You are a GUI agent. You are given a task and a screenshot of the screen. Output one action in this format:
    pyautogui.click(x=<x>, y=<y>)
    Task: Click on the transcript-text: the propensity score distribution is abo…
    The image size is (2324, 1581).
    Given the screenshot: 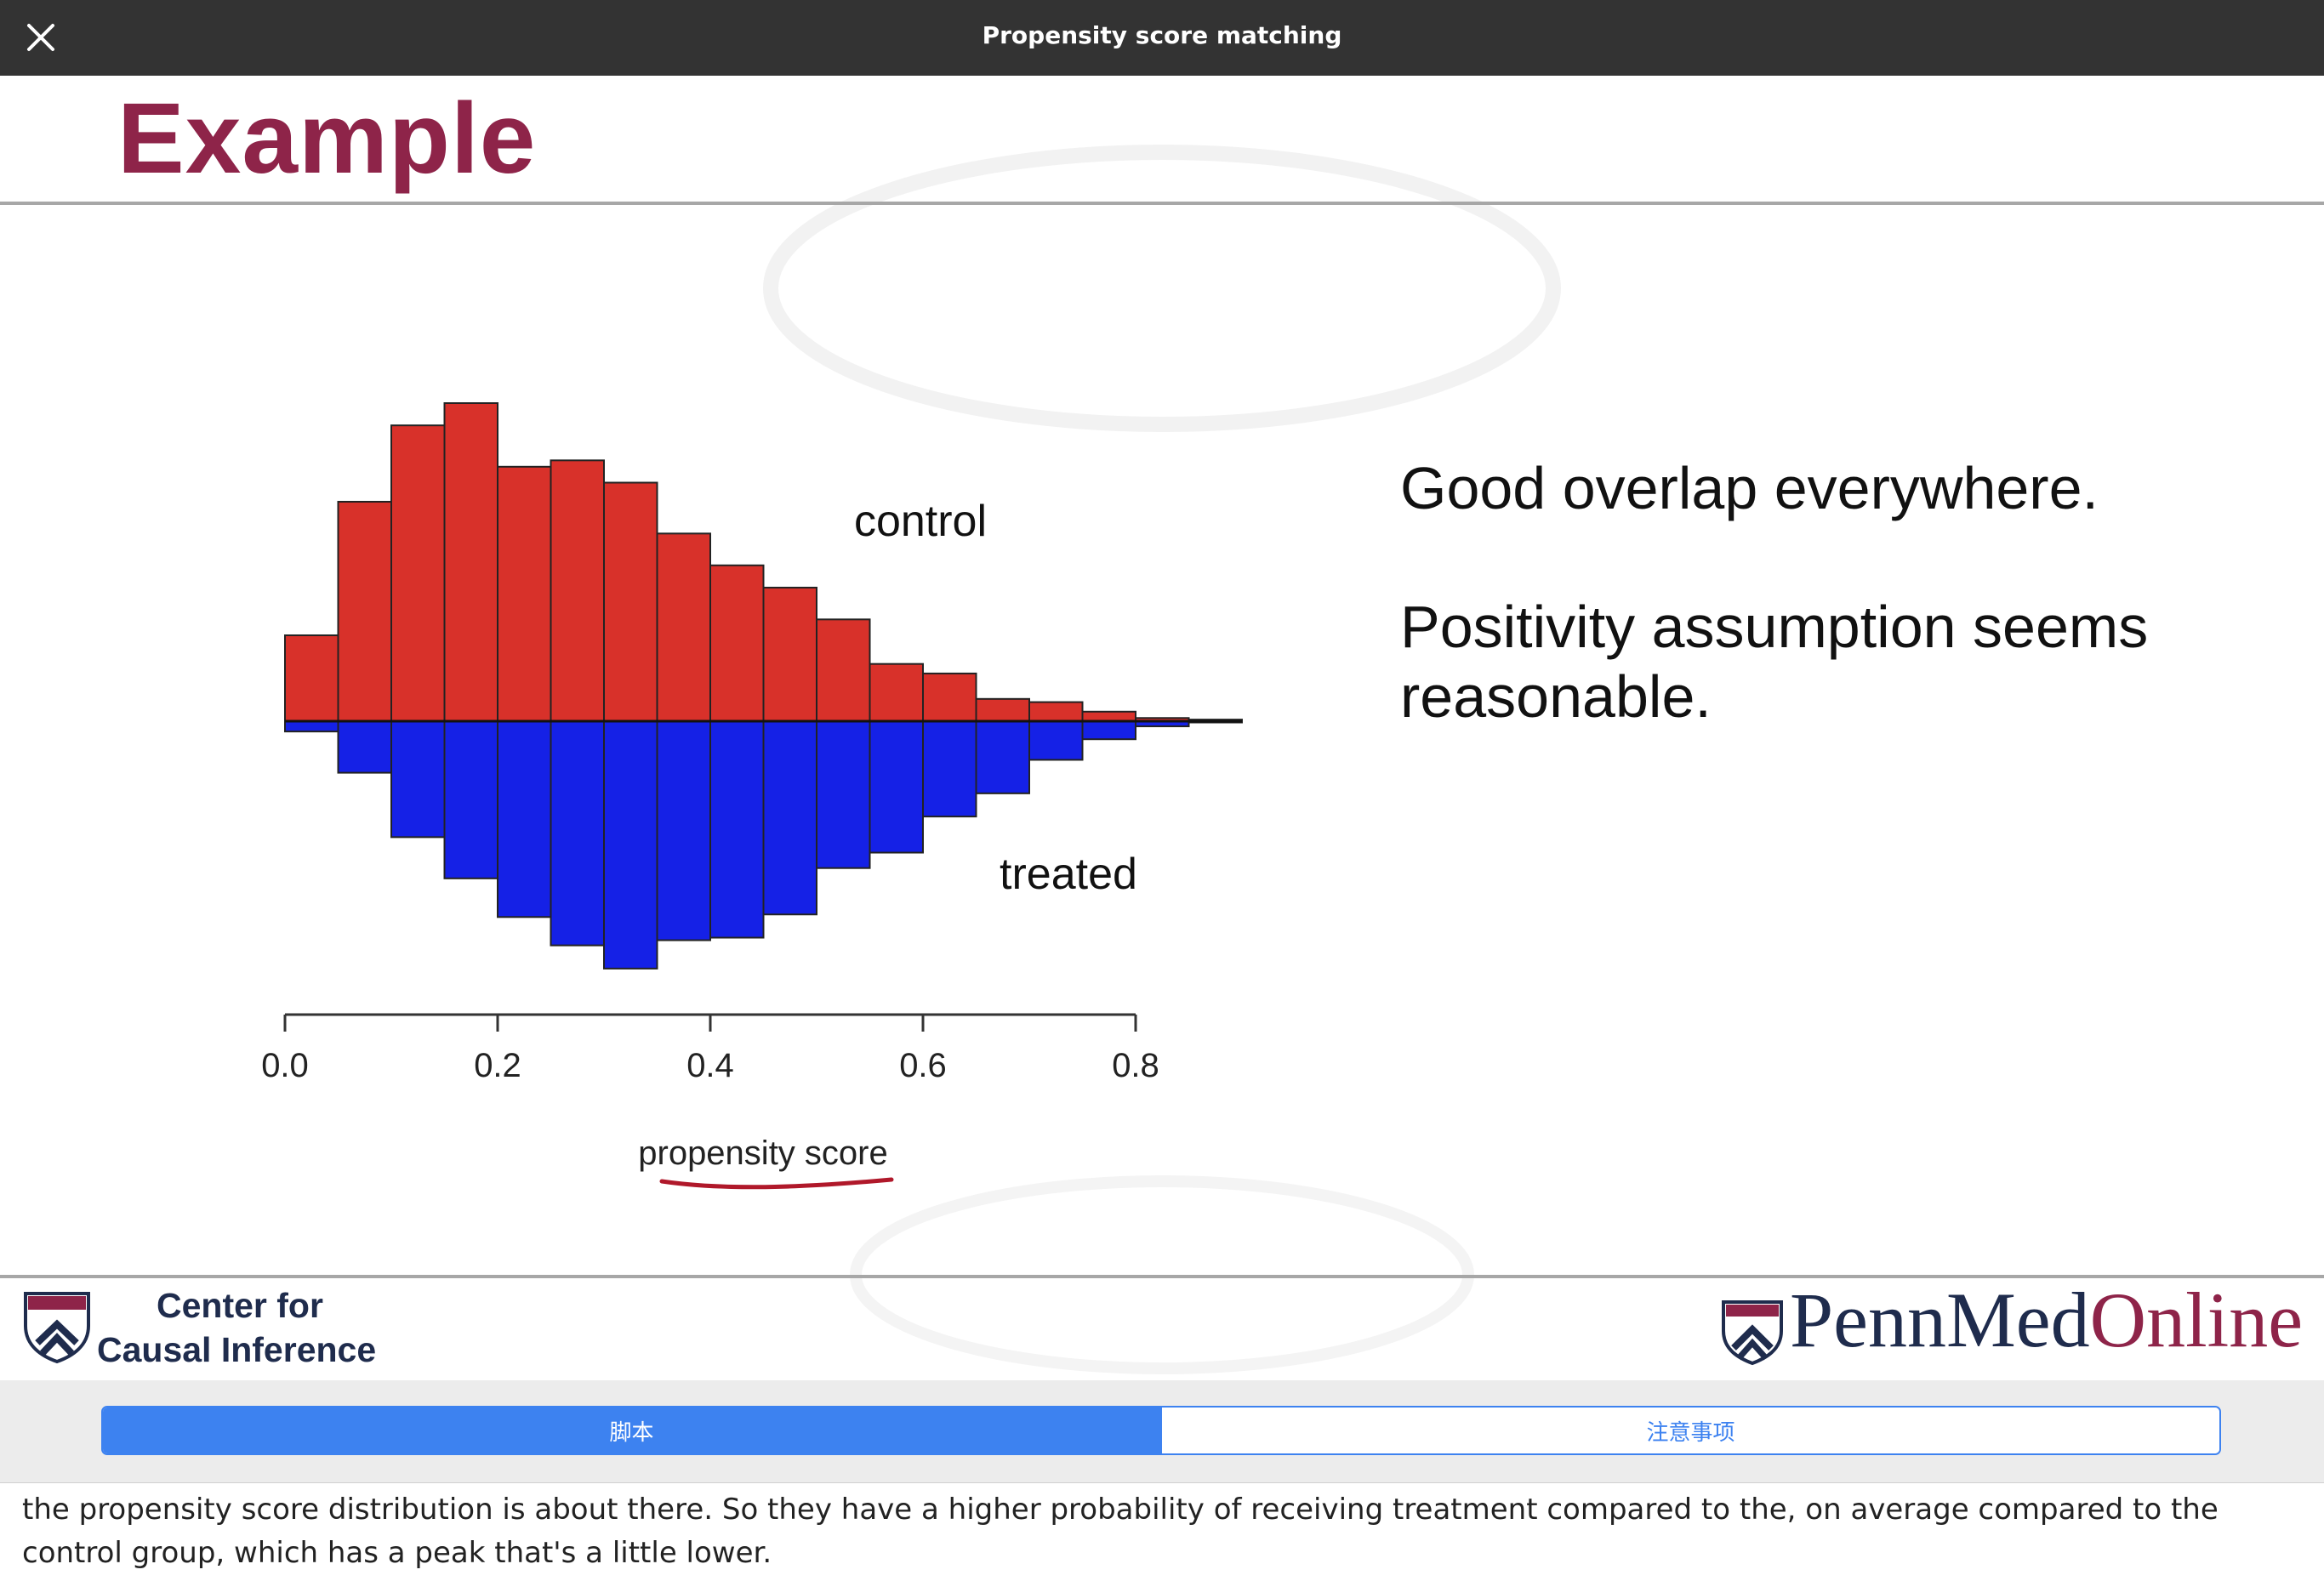 What is the action you would take?
    pyautogui.click(x=1121, y=1531)
    